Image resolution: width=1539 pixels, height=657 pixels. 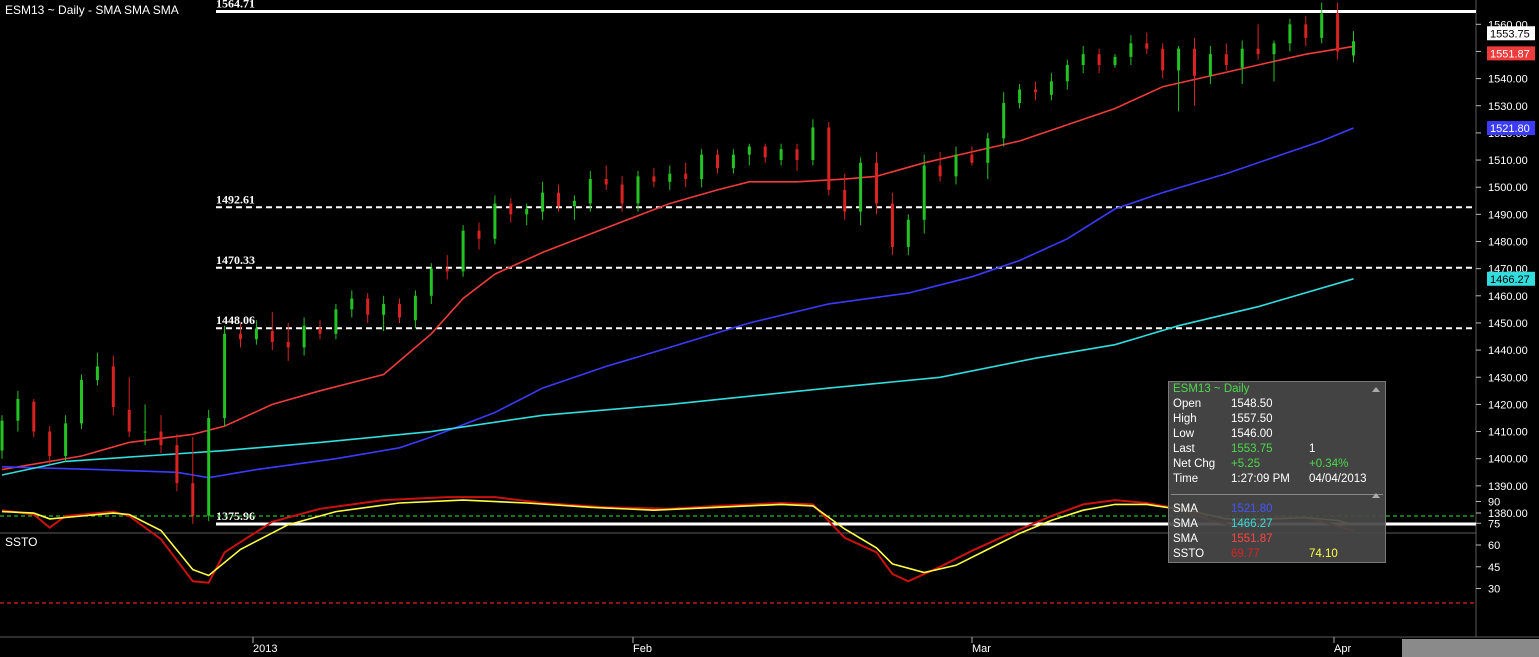 I want to click on price-tick-label: 1500.00, so click(x=1508, y=188).